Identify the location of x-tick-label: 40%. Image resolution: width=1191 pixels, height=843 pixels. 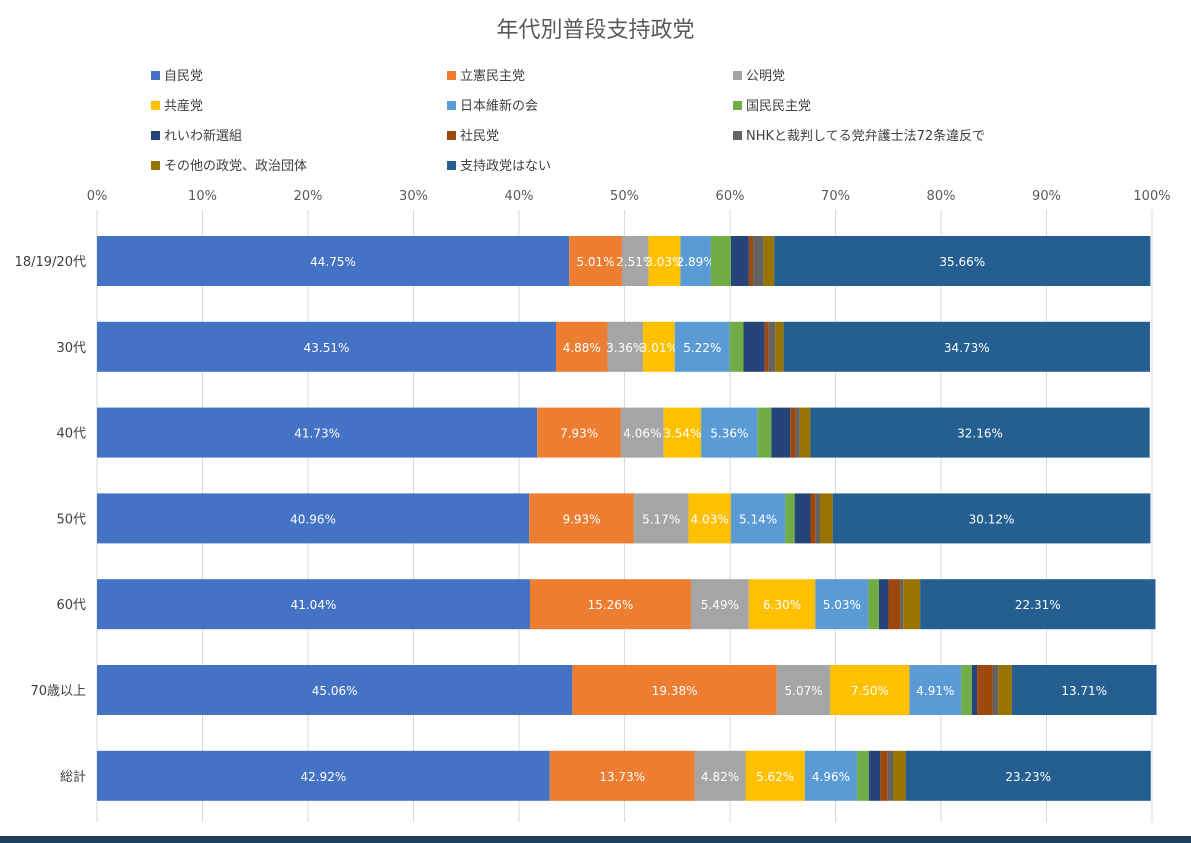
(519, 196).